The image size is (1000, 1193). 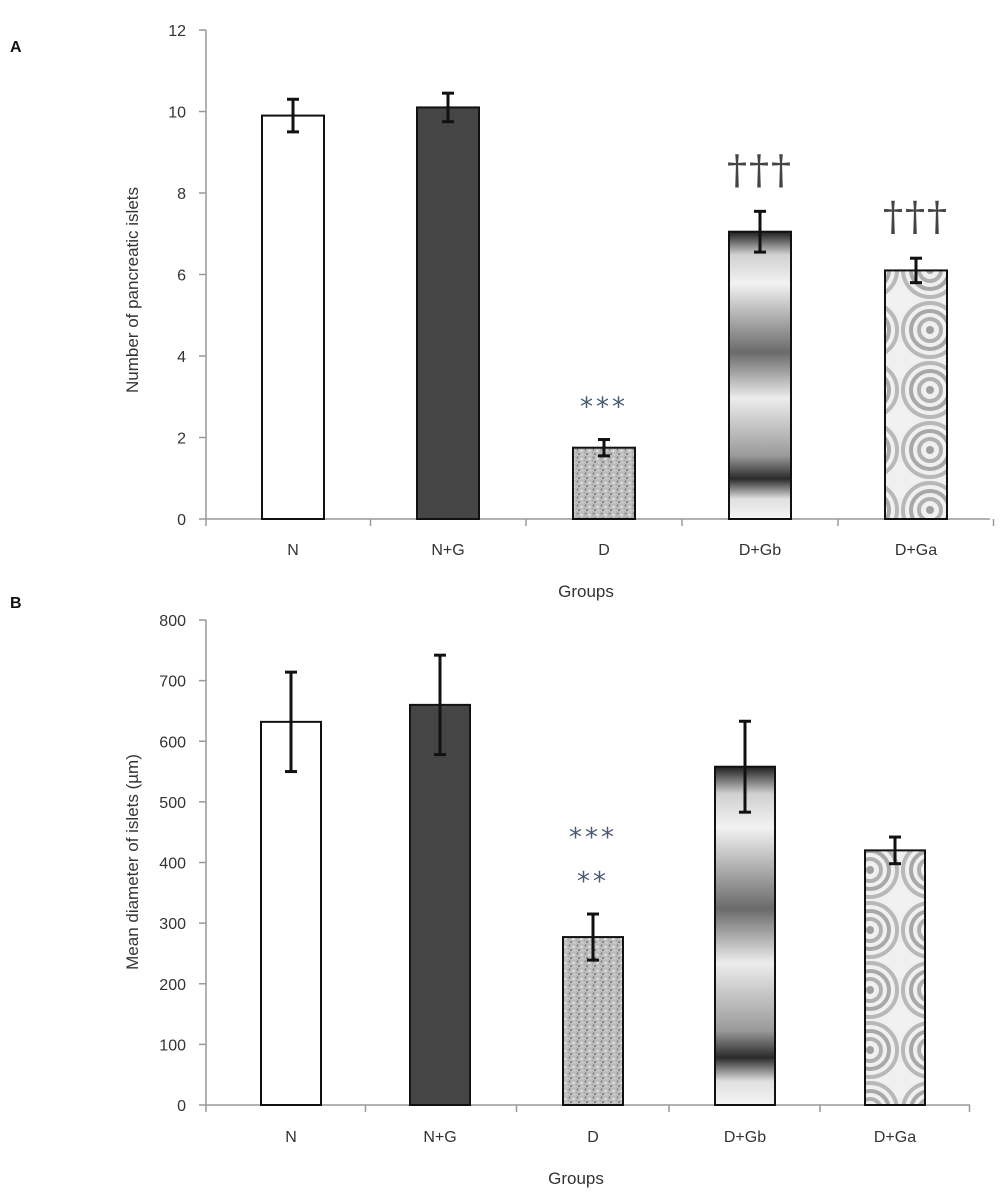 I want to click on y-tick-label: 4, so click(x=181, y=357).